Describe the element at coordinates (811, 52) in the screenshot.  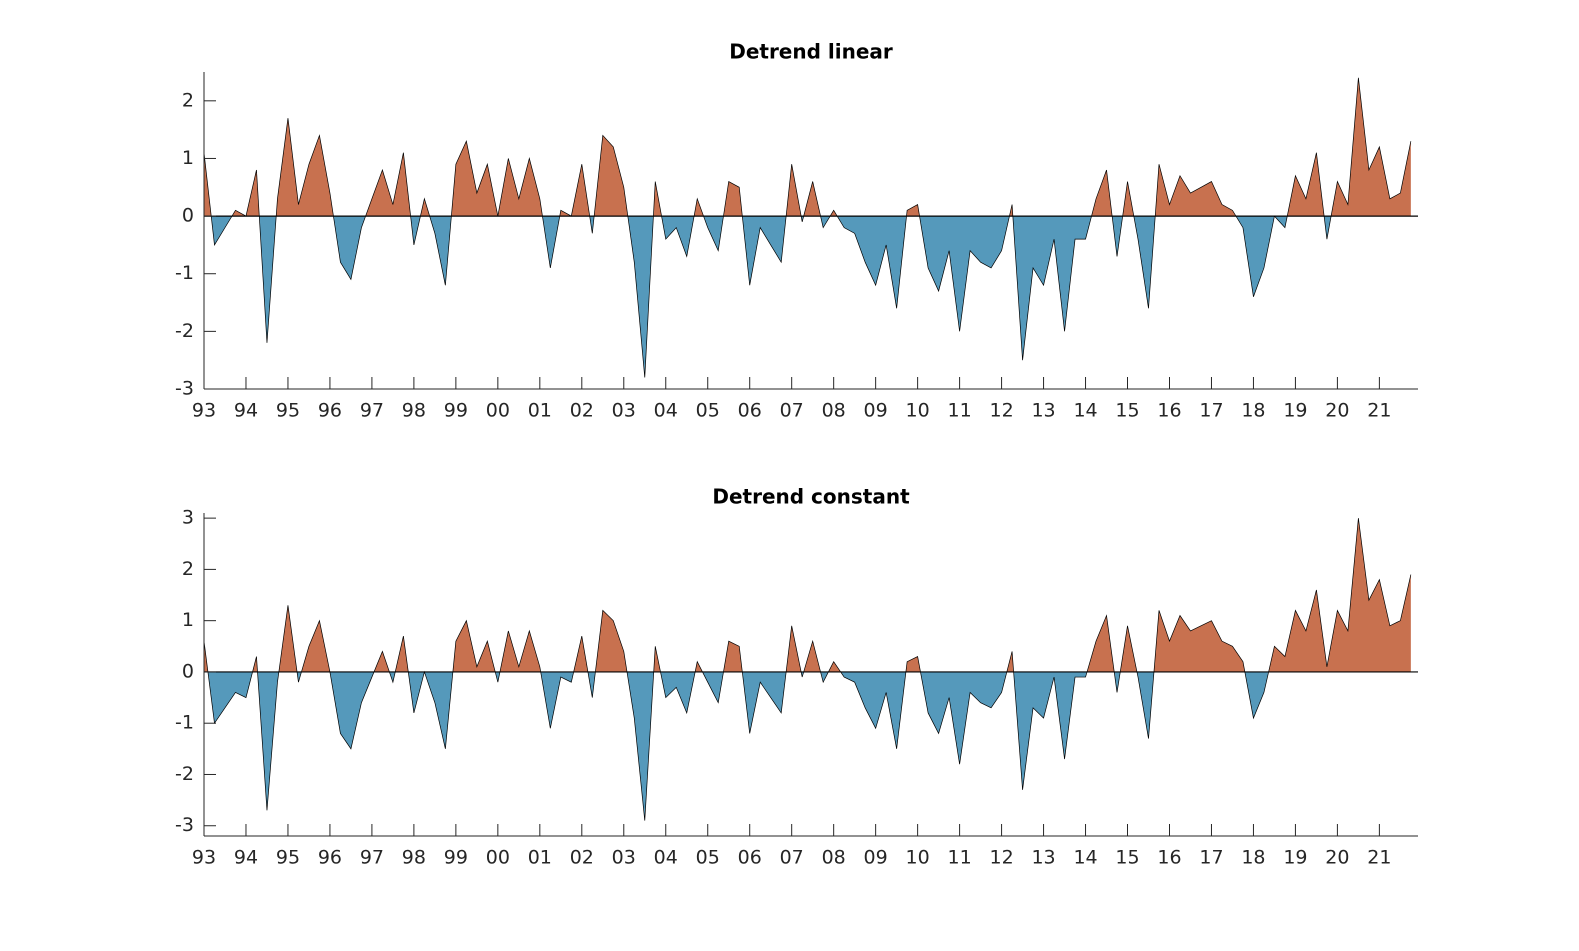
I see `chart-title: Detrend linear` at that location.